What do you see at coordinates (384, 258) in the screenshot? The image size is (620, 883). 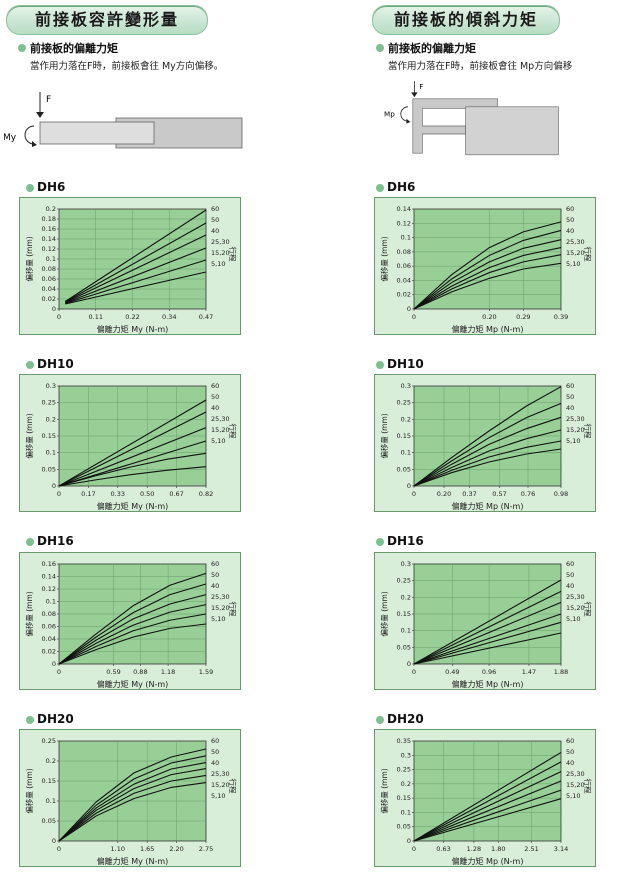 I see `y-axis-label: 偏移量 (mm)` at bounding box center [384, 258].